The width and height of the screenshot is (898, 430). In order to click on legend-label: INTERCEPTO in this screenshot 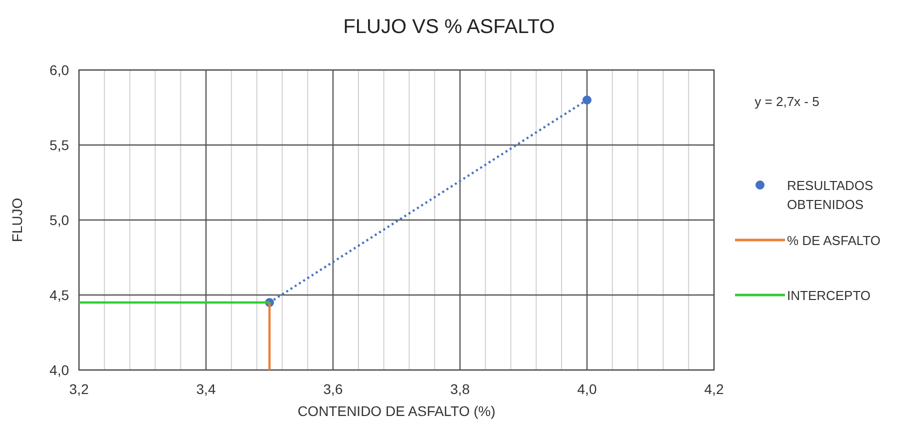, I will do `click(829, 295)`.